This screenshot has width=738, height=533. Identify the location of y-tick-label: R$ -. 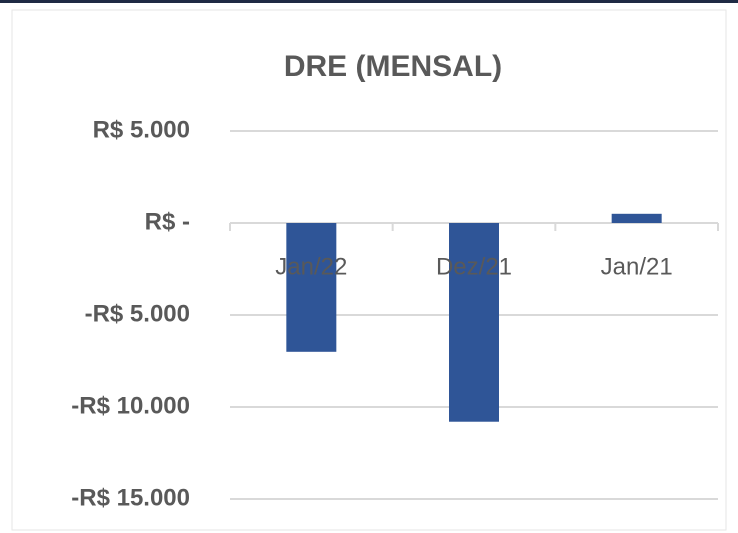
(167, 221).